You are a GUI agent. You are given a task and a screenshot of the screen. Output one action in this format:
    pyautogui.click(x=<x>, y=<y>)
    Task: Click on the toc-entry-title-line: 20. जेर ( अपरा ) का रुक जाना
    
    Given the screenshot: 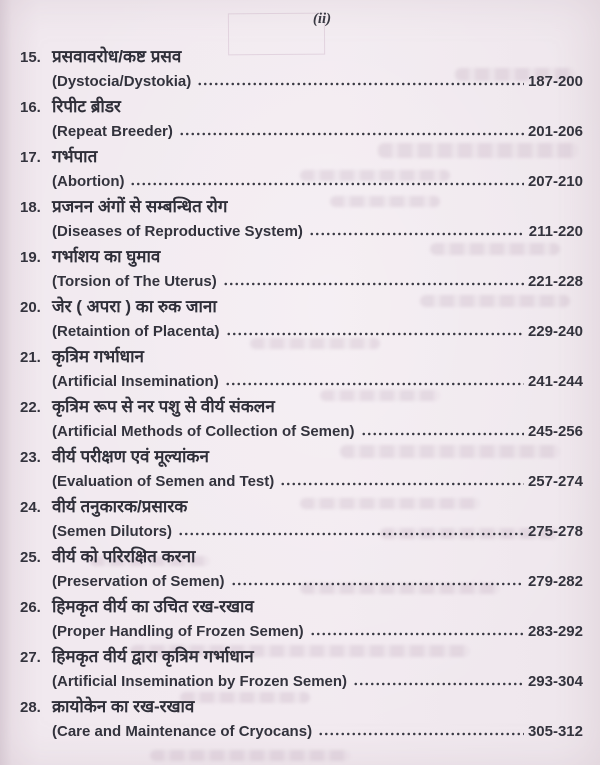 What is the action you would take?
    pyautogui.click(x=300, y=306)
    